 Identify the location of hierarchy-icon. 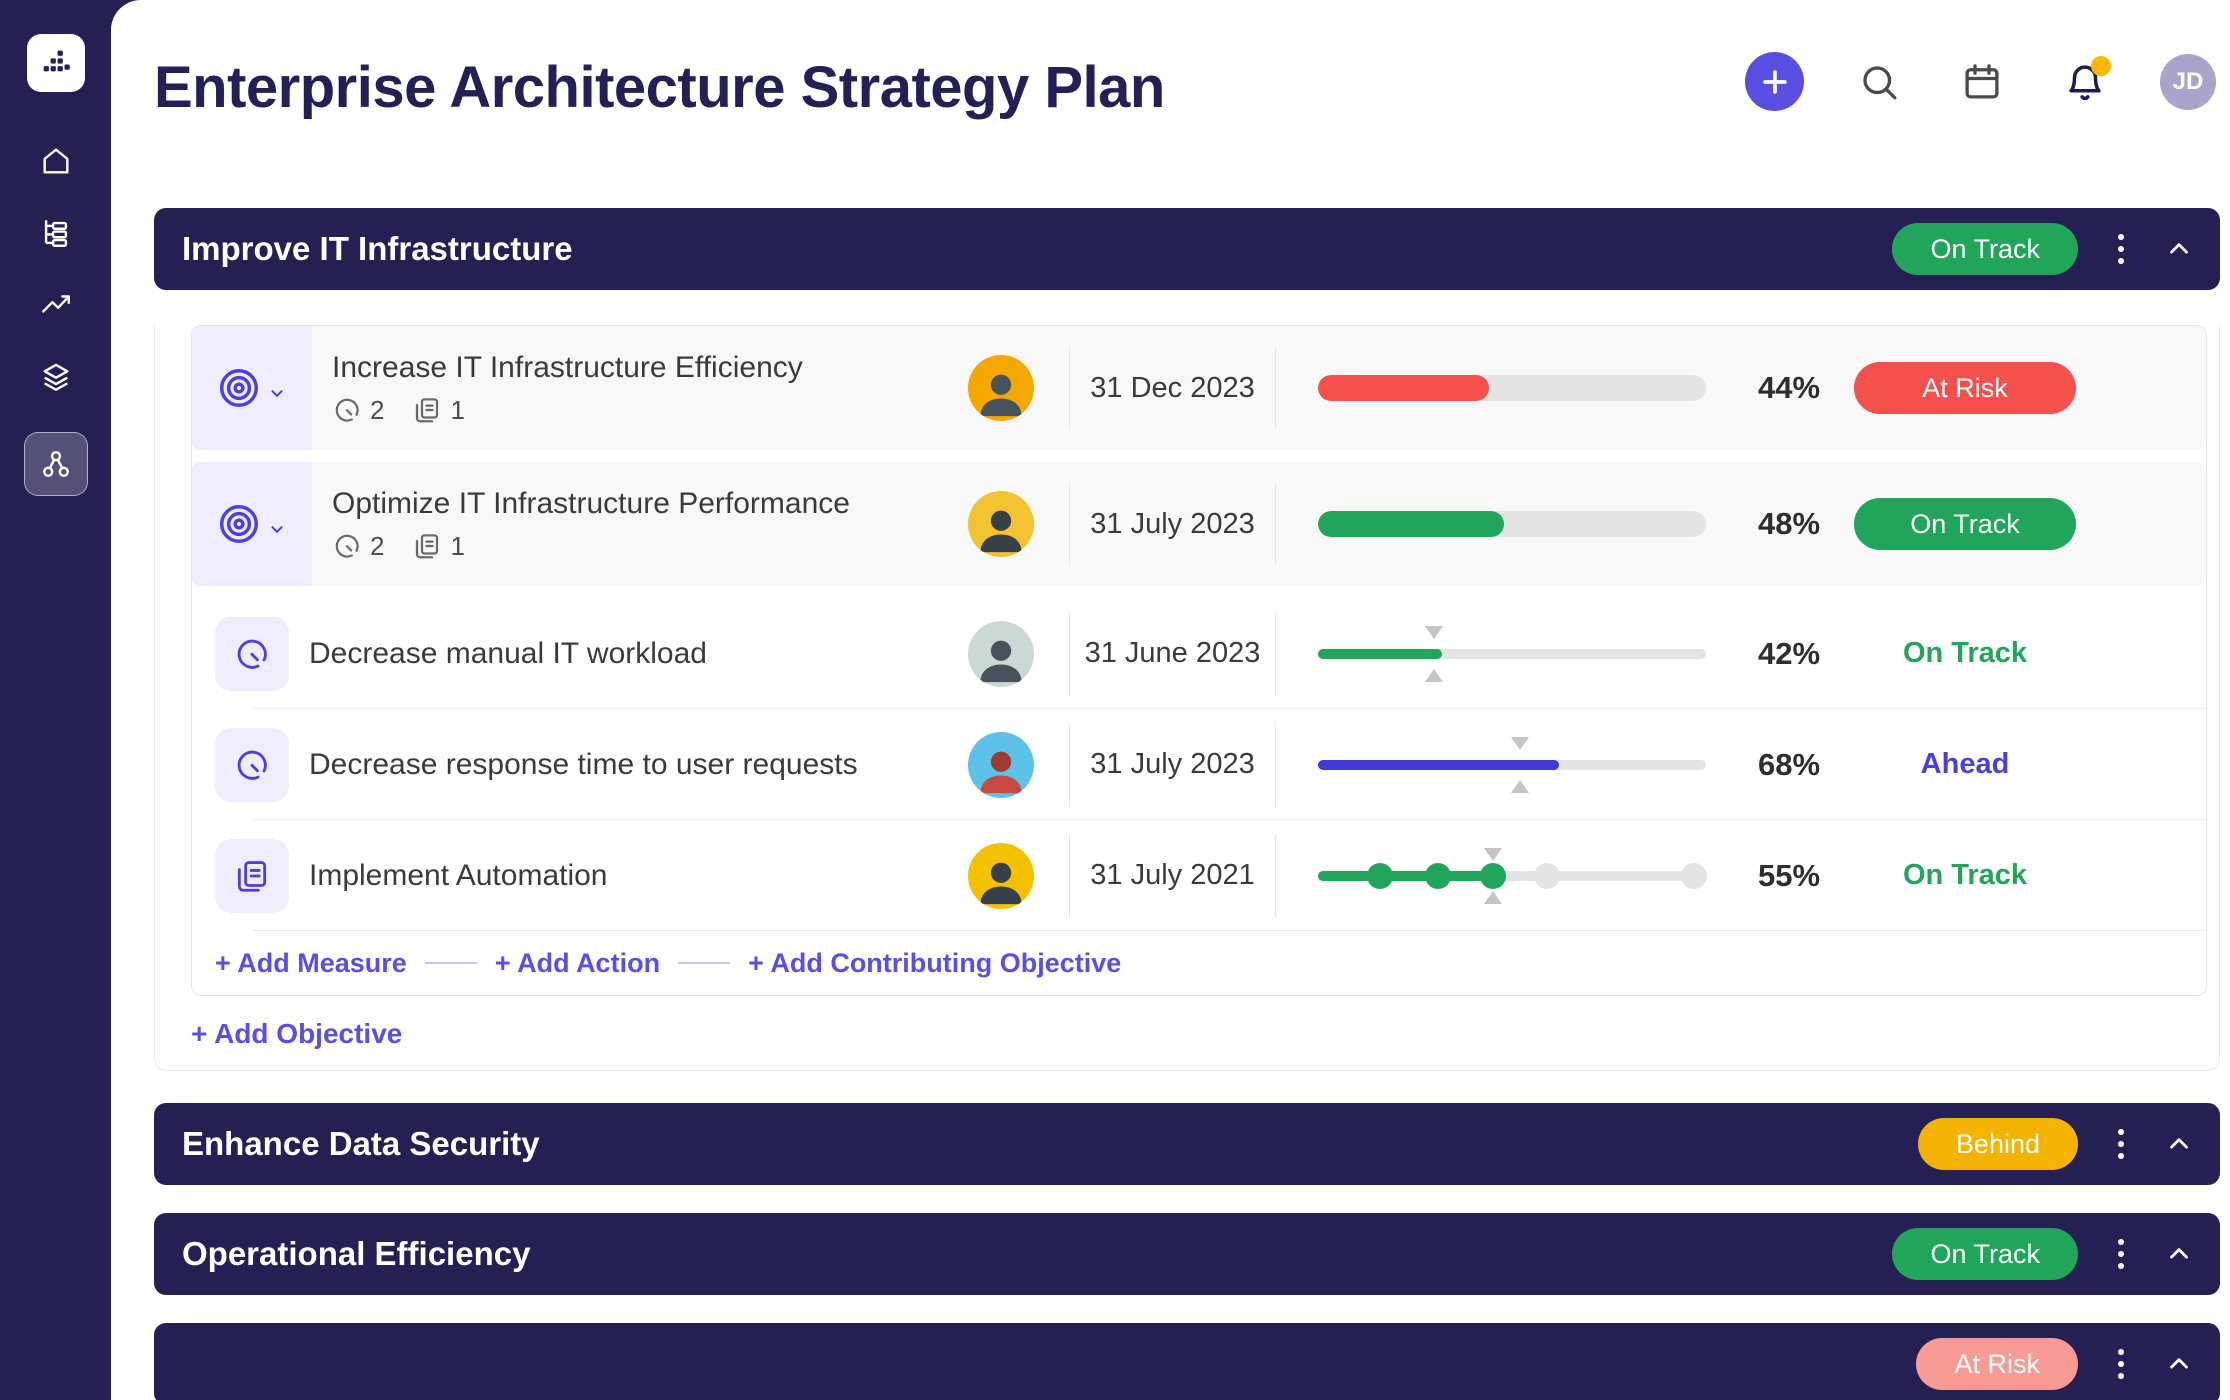
(55, 233).